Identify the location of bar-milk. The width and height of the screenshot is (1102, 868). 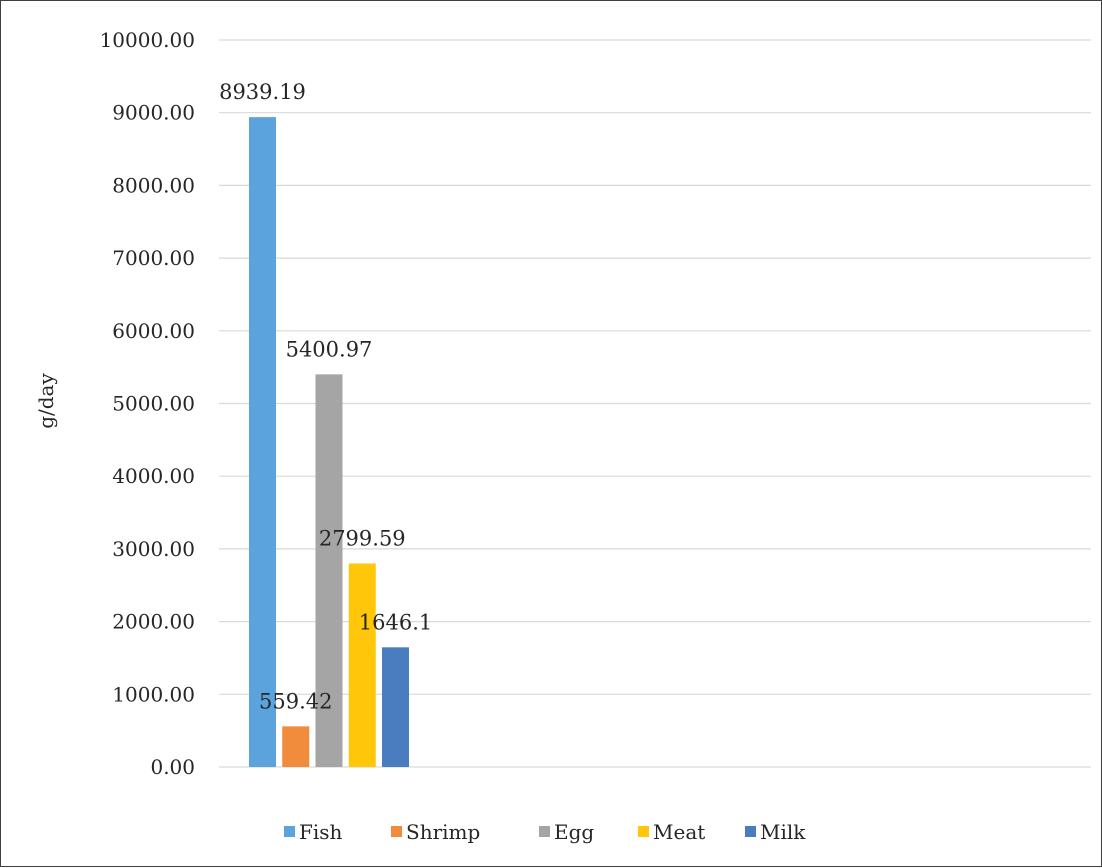
(395, 707).